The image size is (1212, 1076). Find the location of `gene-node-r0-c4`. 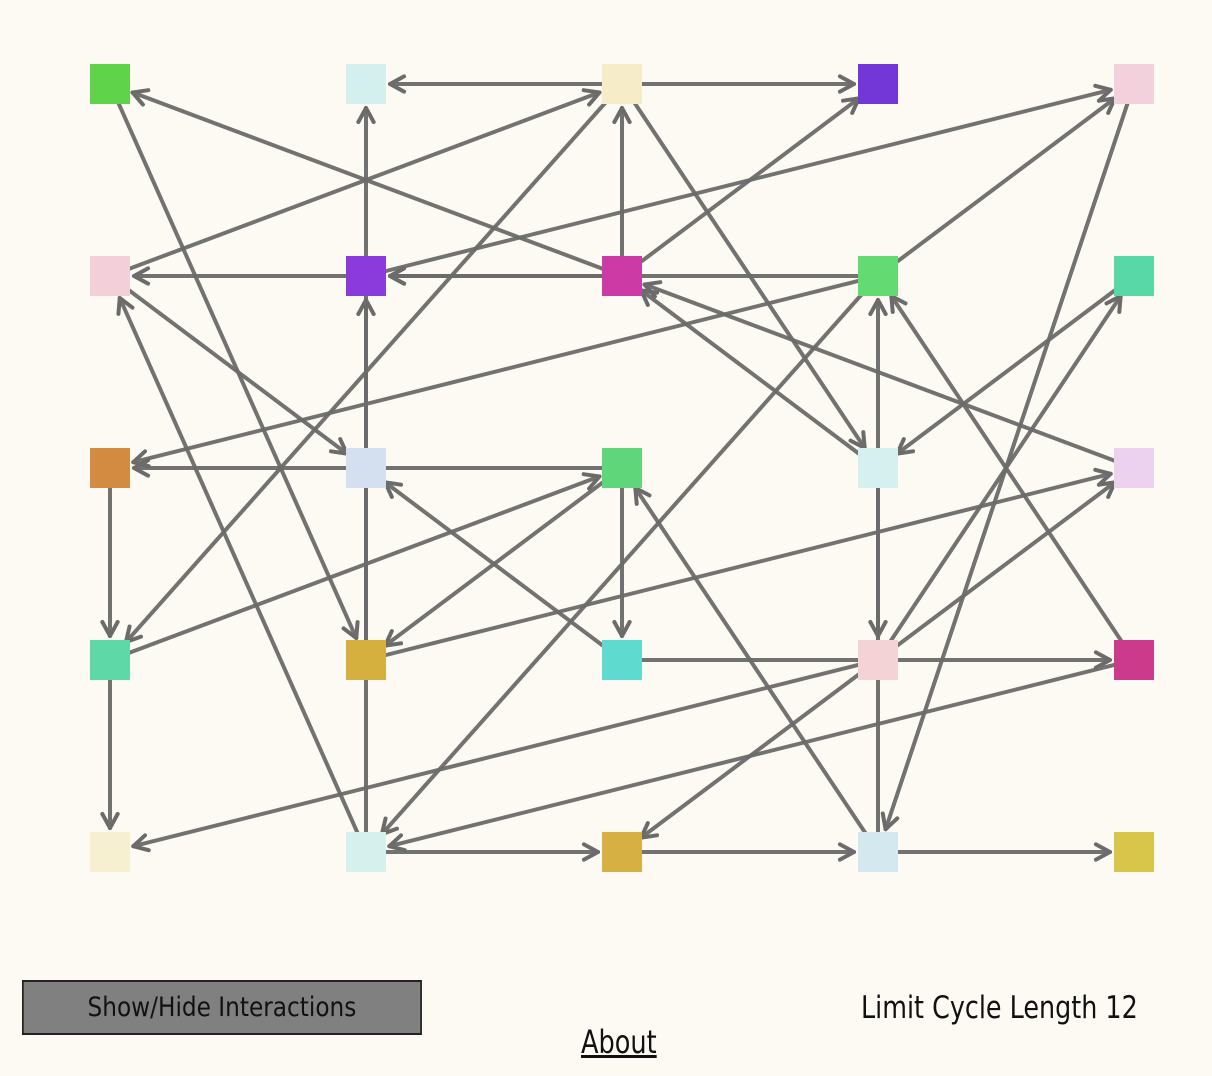

gene-node-r0-c4 is located at coordinates (1134, 84).